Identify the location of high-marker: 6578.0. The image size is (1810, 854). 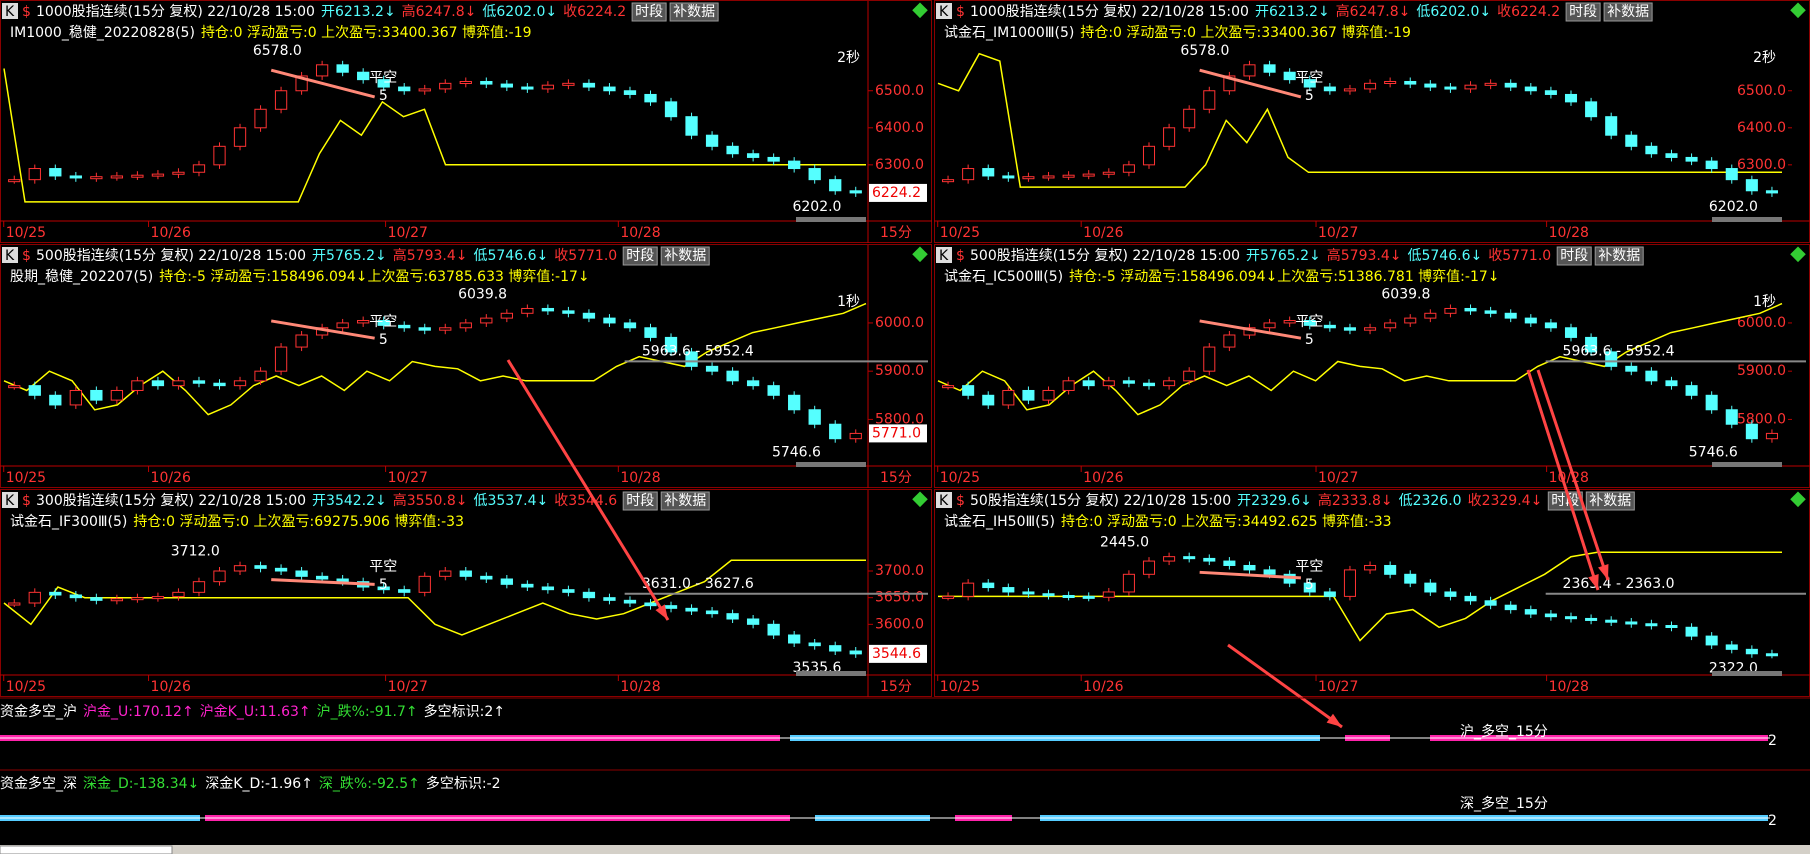
(277, 51).